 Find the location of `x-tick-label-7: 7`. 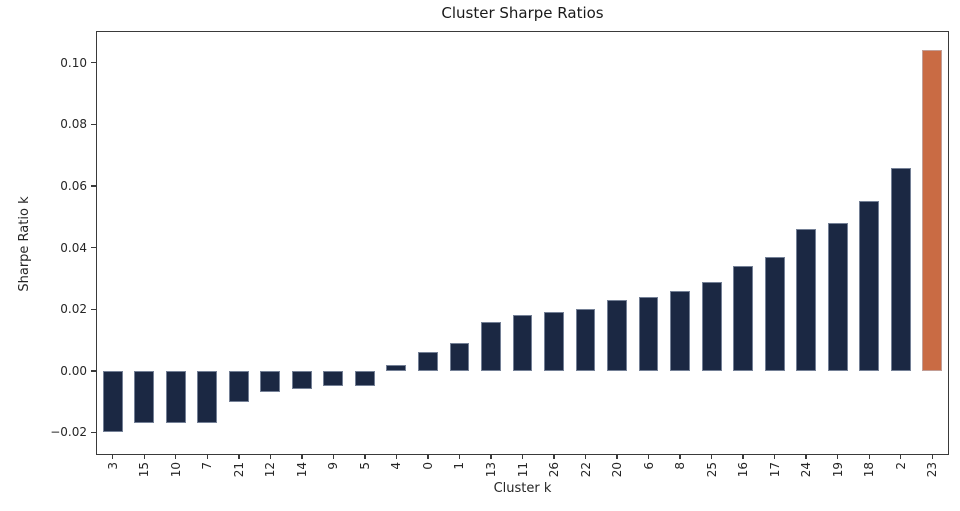

x-tick-label-7: 7 is located at coordinates (207, 466).